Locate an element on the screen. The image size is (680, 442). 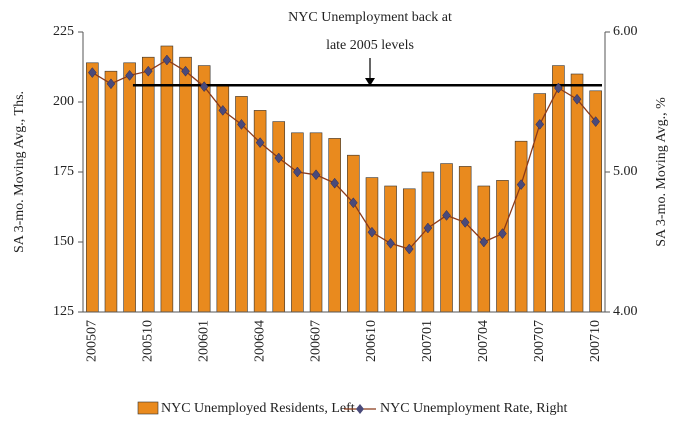
x-tick-label: 200607 is located at coordinates (315, 341).